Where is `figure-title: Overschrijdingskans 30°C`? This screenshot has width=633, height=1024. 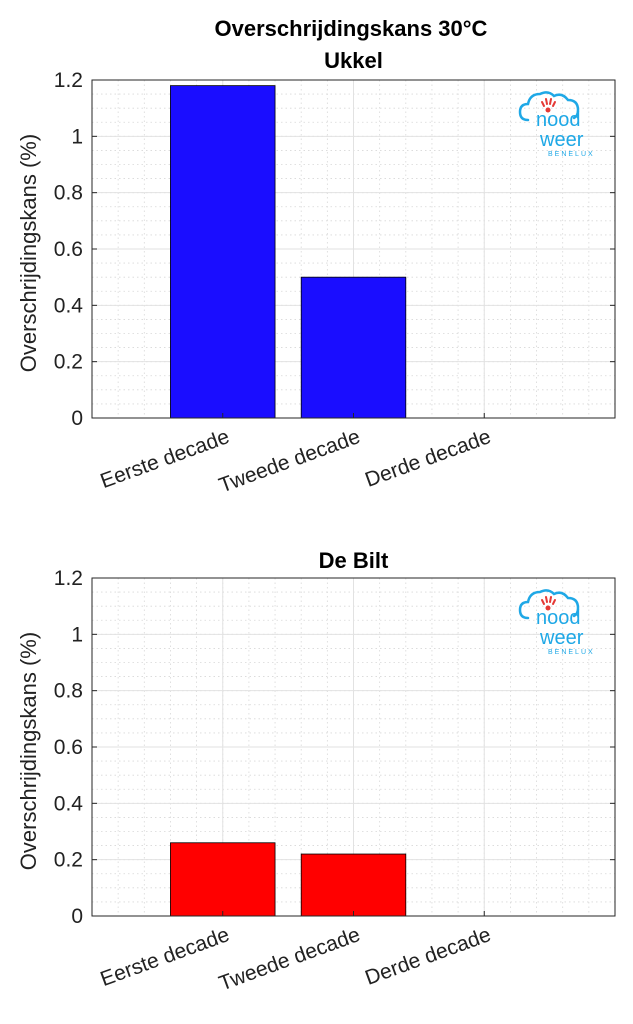 figure-title: Overschrijdingskans 30°C is located at coordinates (351, 28).